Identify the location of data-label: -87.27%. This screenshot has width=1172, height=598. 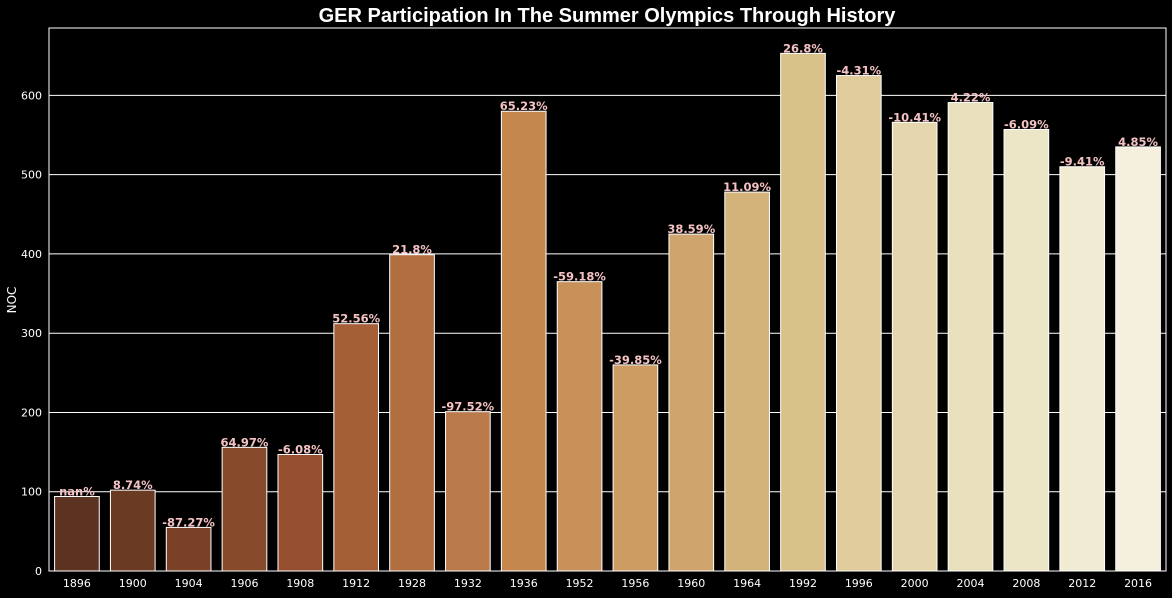
(188, 522).